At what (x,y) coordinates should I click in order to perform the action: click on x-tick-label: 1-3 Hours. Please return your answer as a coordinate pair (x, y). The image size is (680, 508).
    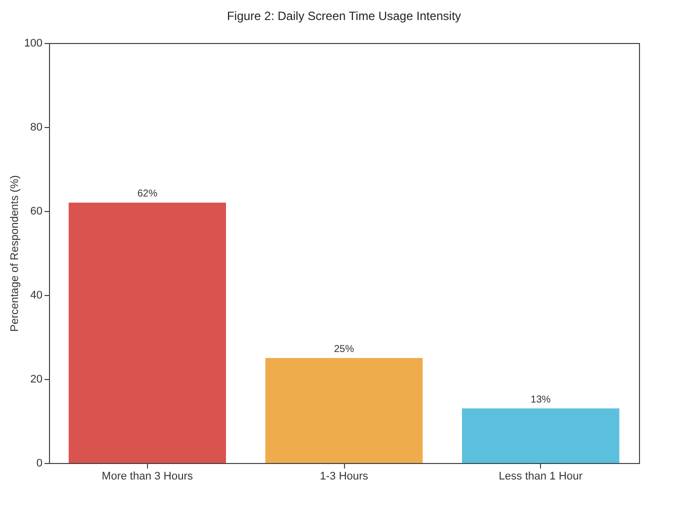
    Looking at the image, I should click on (344, 476).